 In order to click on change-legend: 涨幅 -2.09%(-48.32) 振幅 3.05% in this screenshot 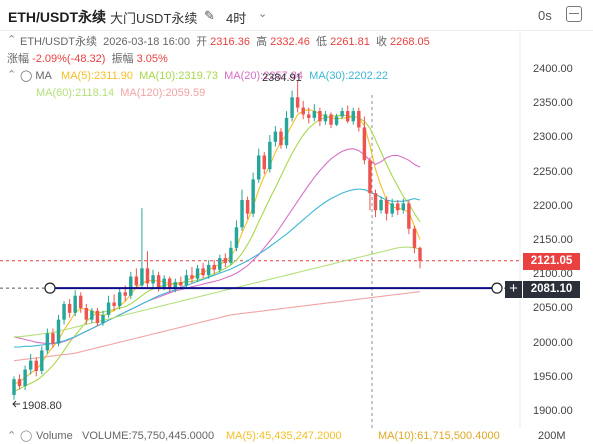, I will do `click(87, 58)`.